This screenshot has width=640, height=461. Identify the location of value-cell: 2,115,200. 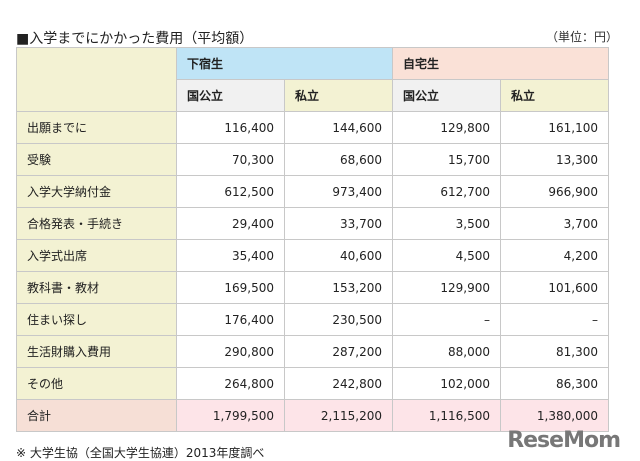
(338, 415).